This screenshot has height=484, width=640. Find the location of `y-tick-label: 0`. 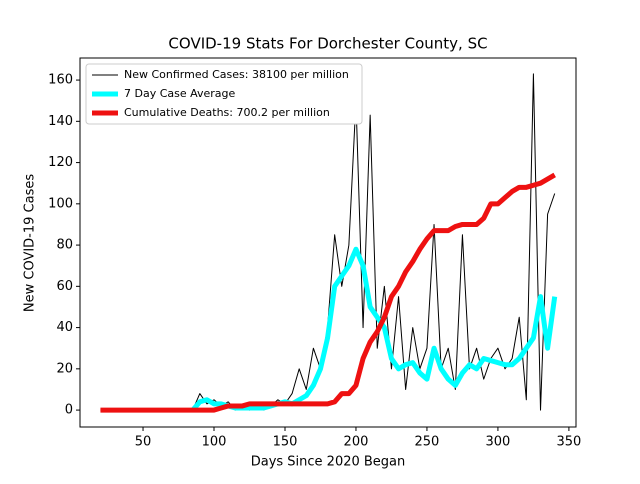

y-tick-label: 0 is located at coordinates (69, 410).